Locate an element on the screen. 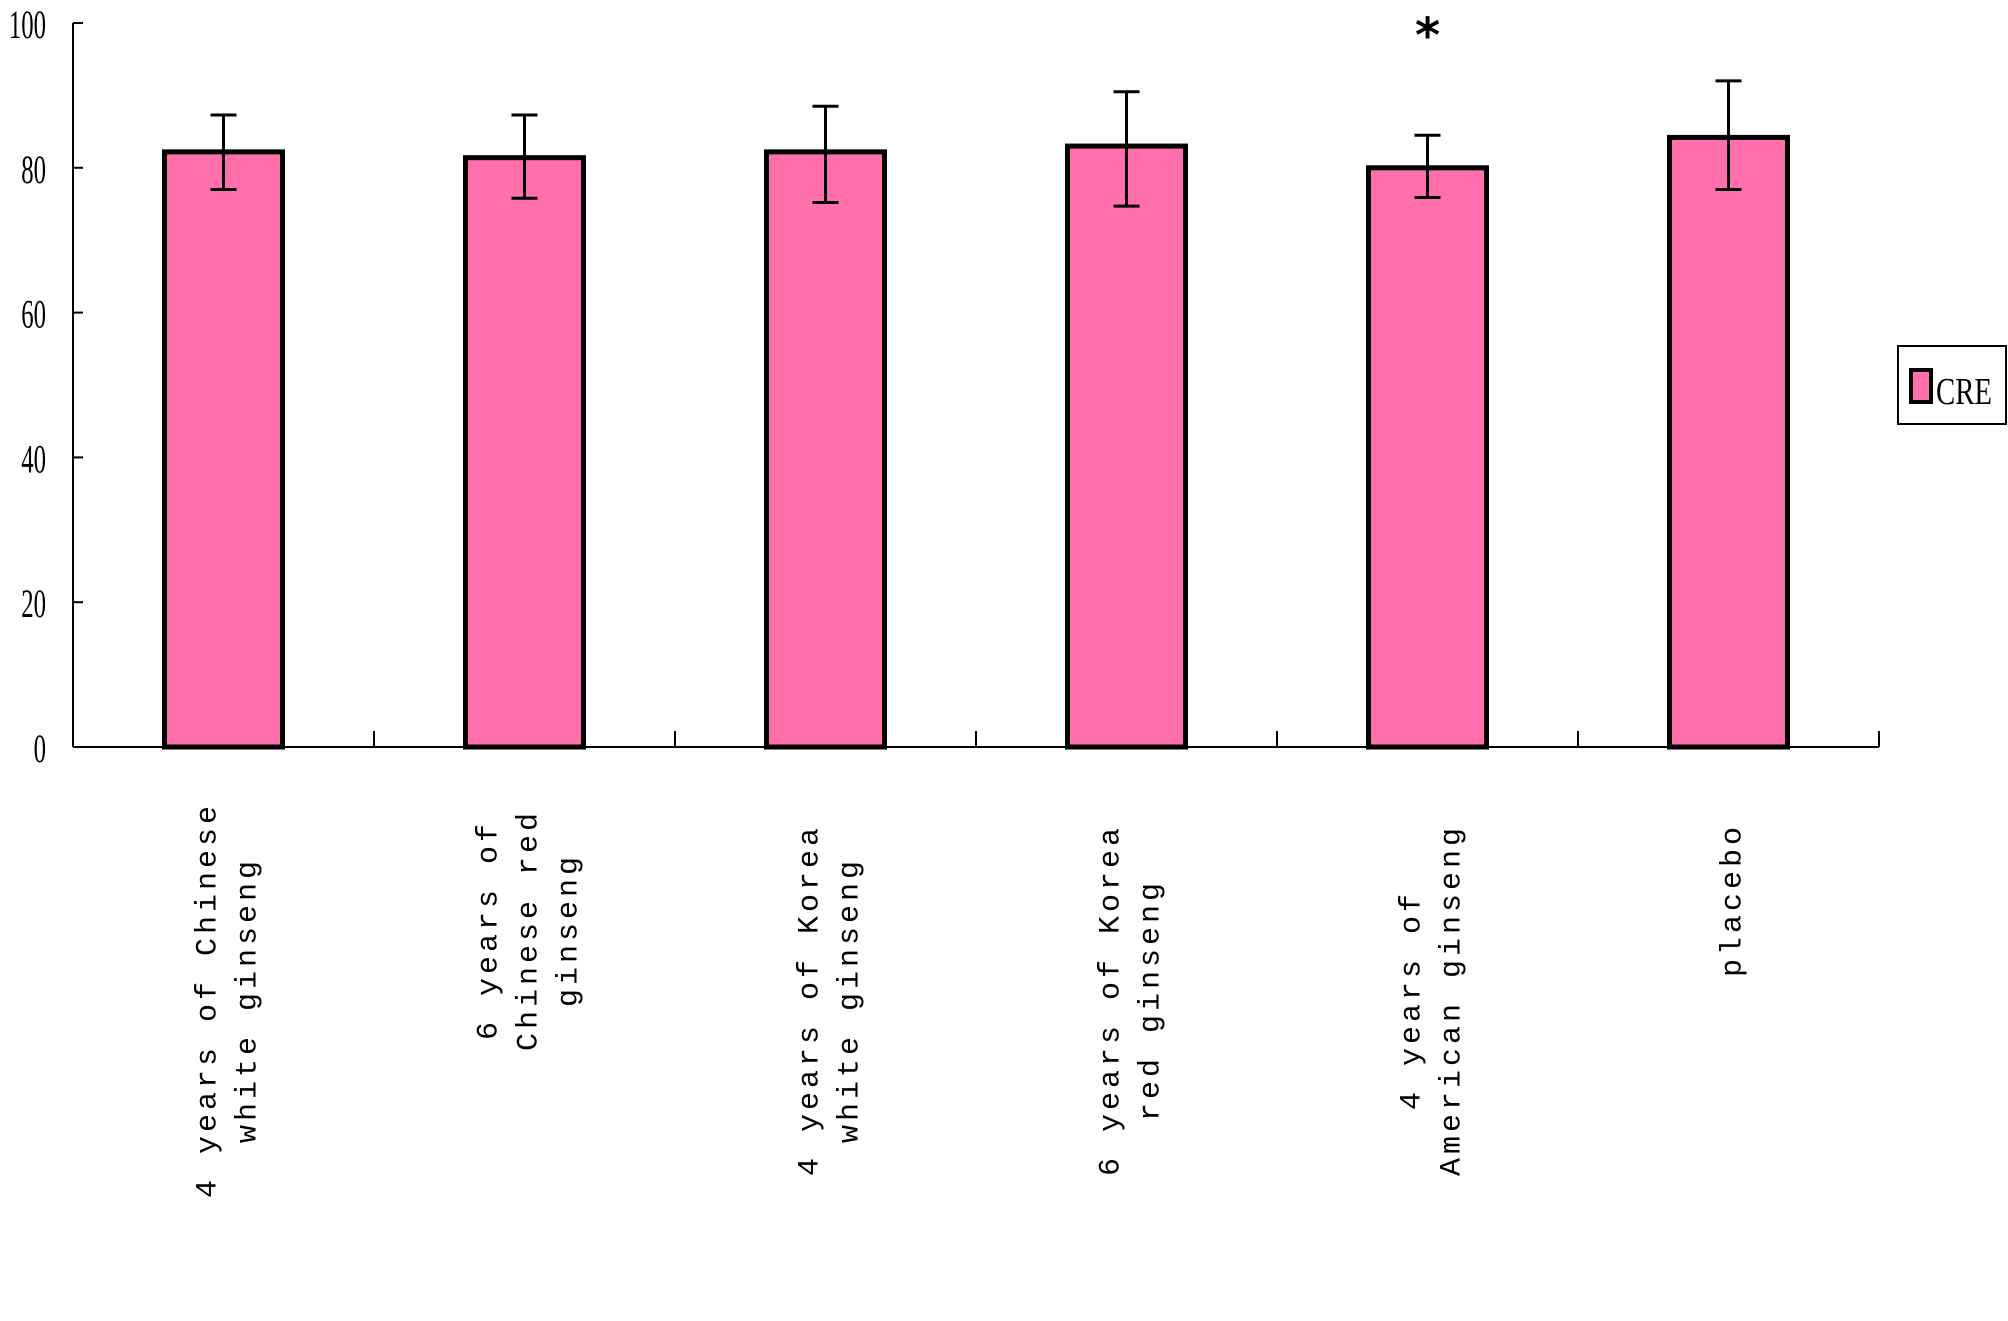 The image size is (2008, 1321). y-tick-label: 60 is located at coordinates (33, 315).